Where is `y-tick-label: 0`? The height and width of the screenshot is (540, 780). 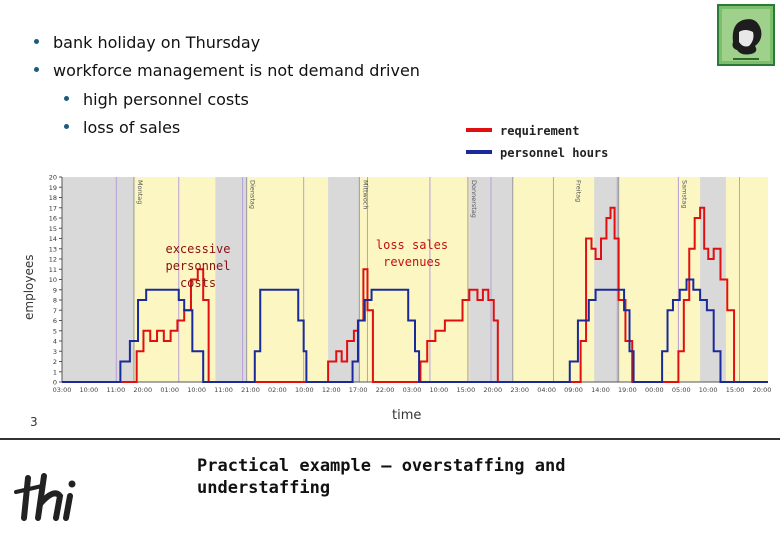
y-tick-label: 0 is located at coordinates (55, 383).